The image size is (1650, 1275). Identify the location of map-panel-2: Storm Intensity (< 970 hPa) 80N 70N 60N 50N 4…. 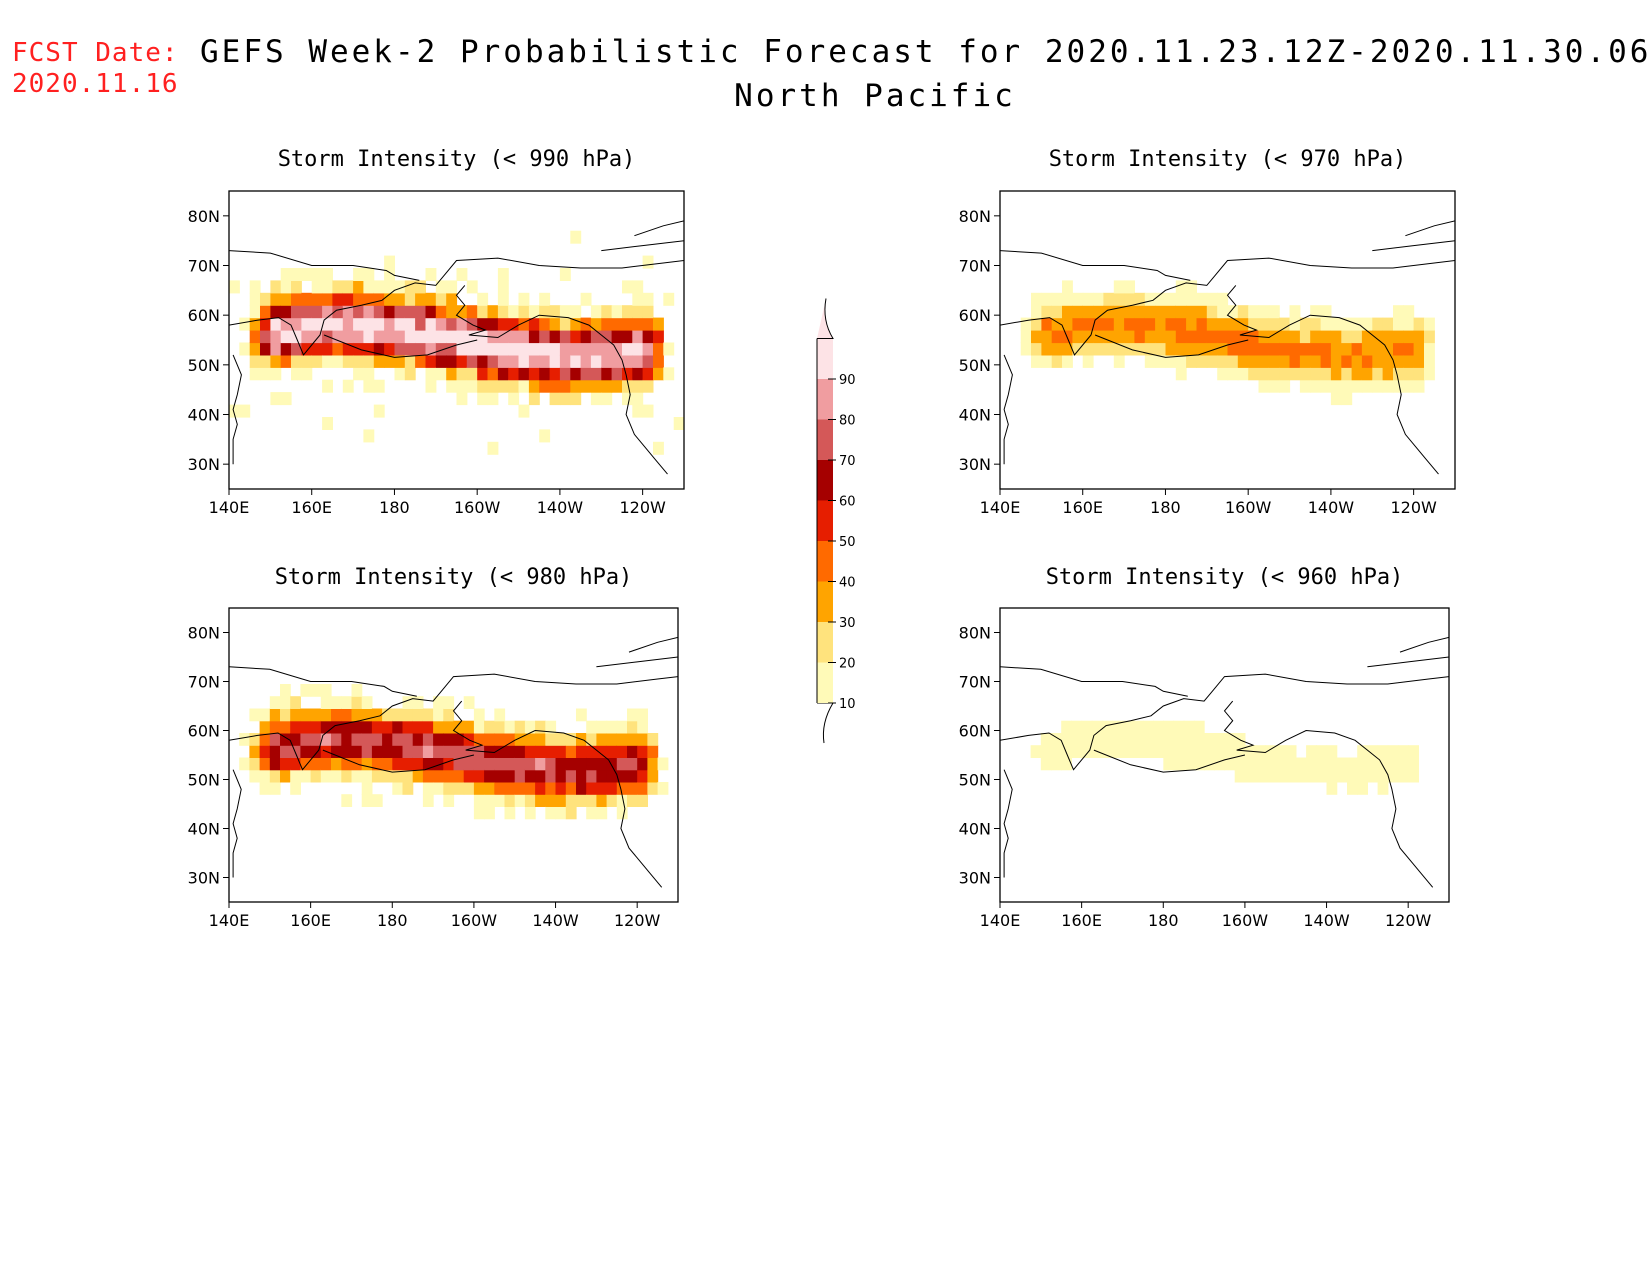
(1207, 332).